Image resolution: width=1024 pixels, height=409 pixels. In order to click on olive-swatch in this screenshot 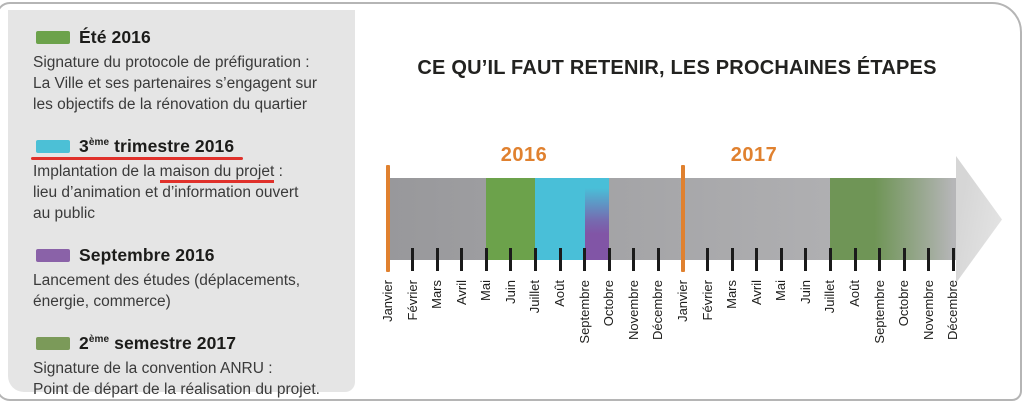, I will do `click(53, 343)`.